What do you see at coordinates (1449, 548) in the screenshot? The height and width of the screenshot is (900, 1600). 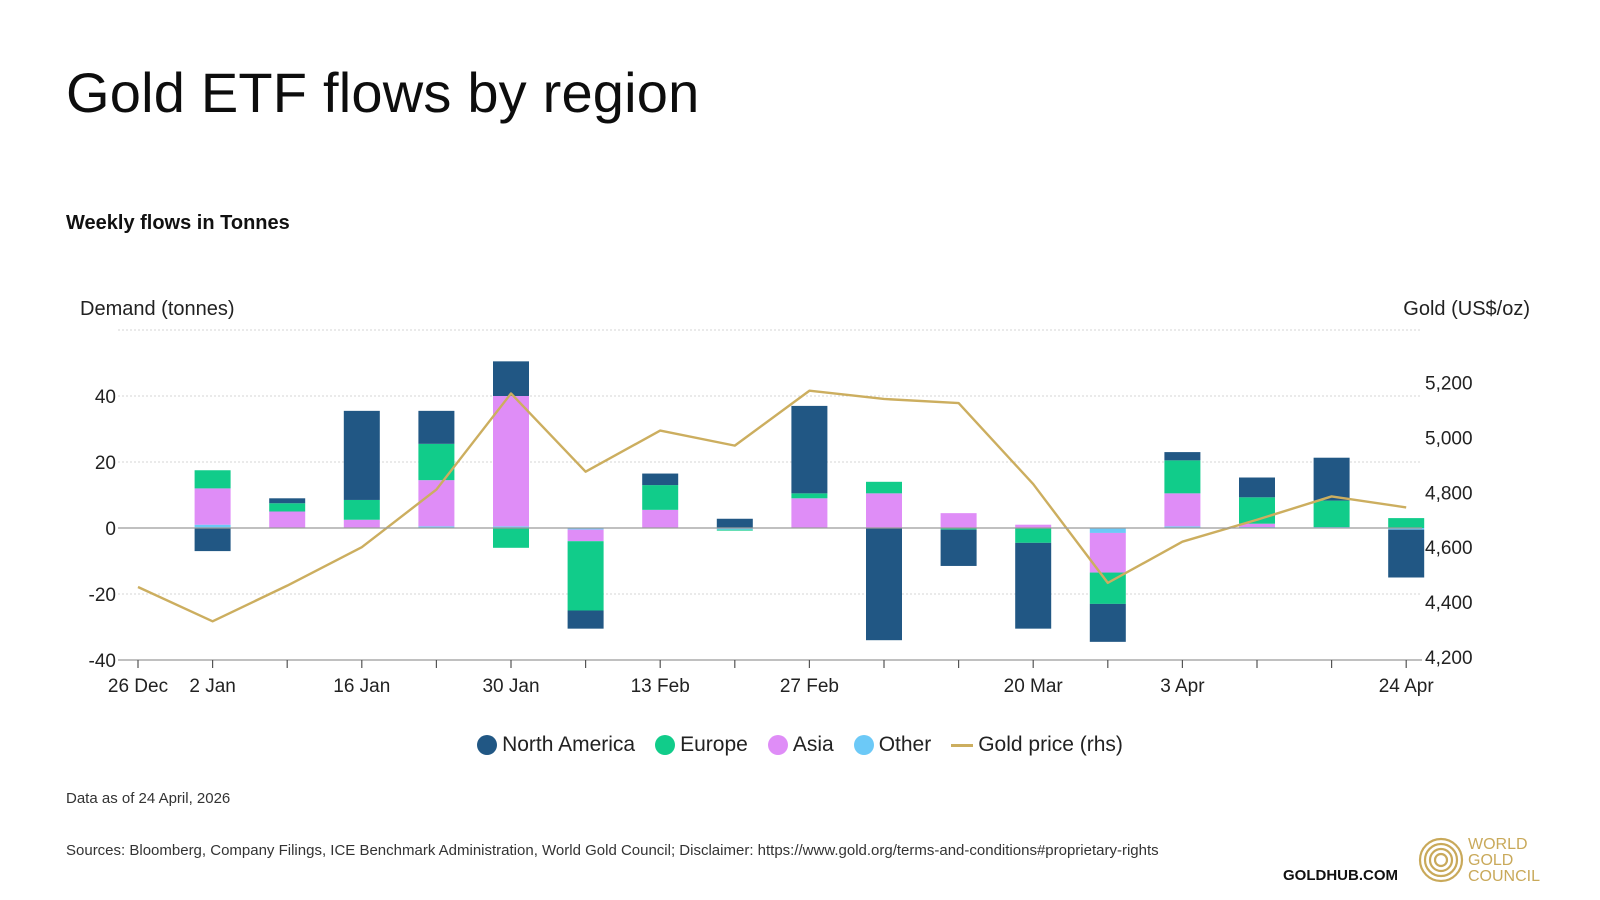 I see `y2-tick-label: 4,600` at bounding box center [1449, 548].